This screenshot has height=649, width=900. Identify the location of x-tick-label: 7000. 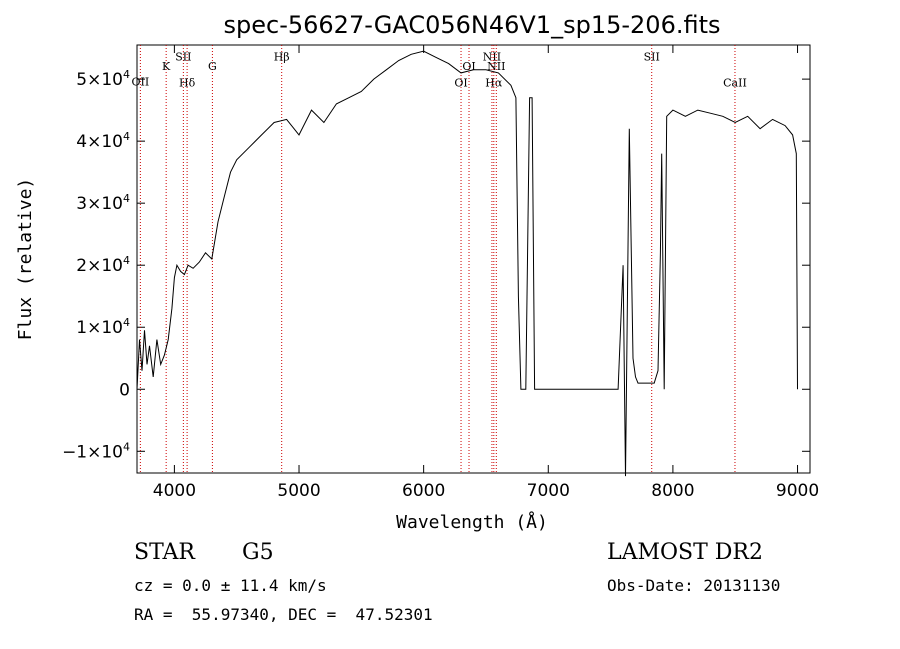
(548, 491).